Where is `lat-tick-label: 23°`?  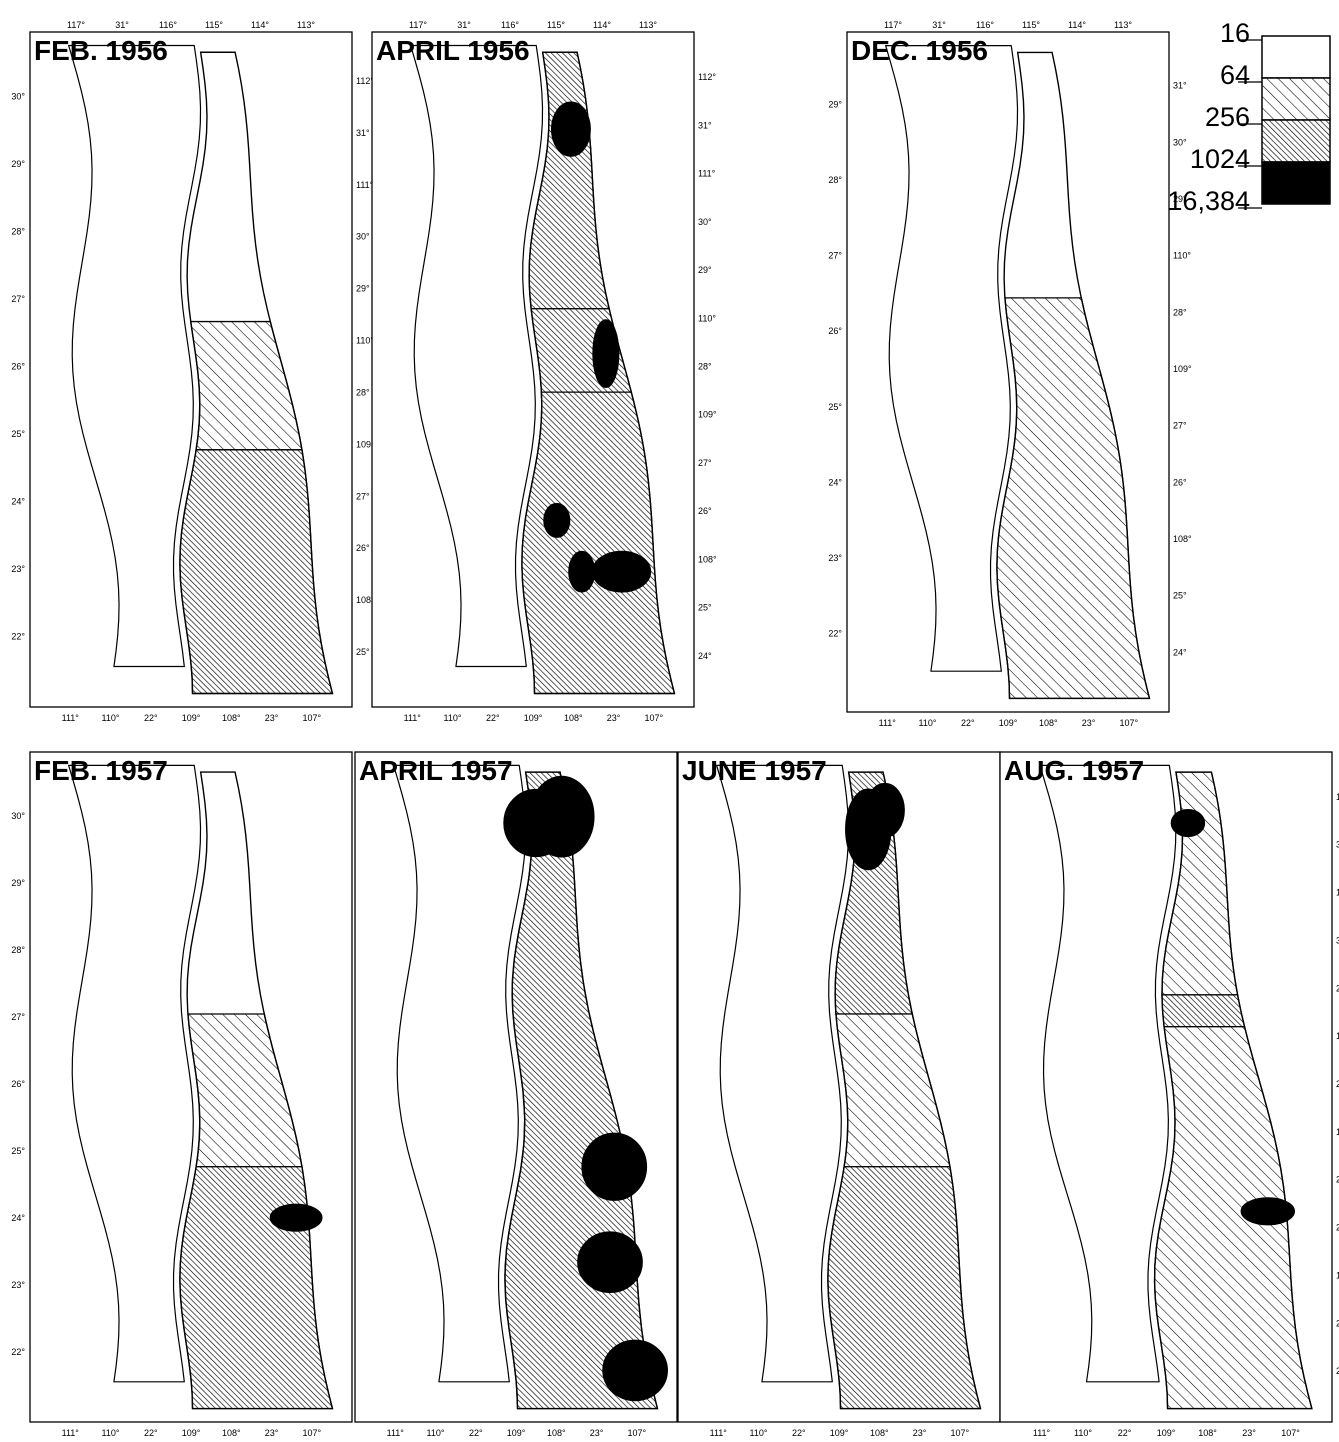
lat-tick-label: 23° is located at coordinates (18, 569).